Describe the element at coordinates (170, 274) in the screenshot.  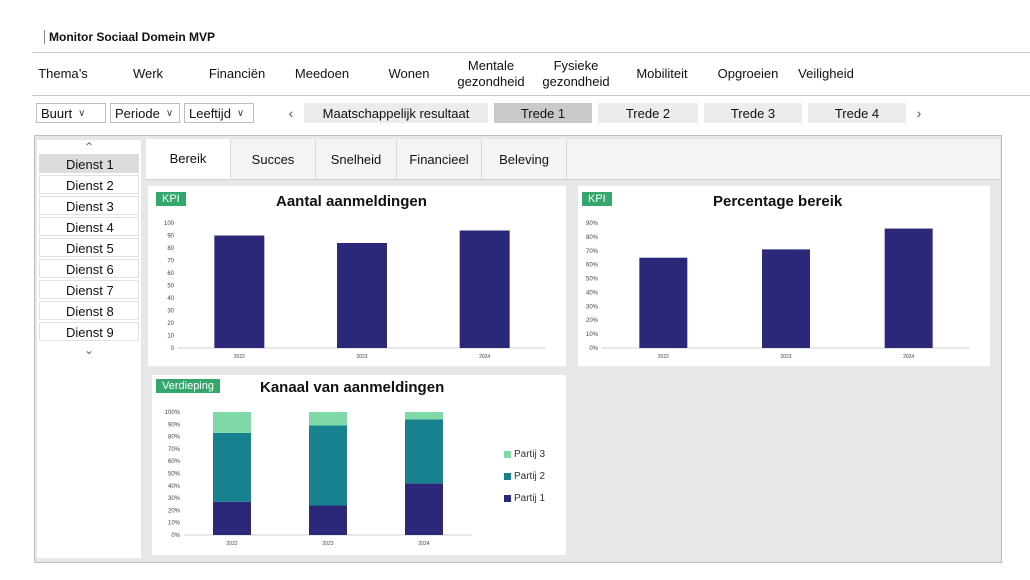
I see `y-tick-label: 60` at that location.